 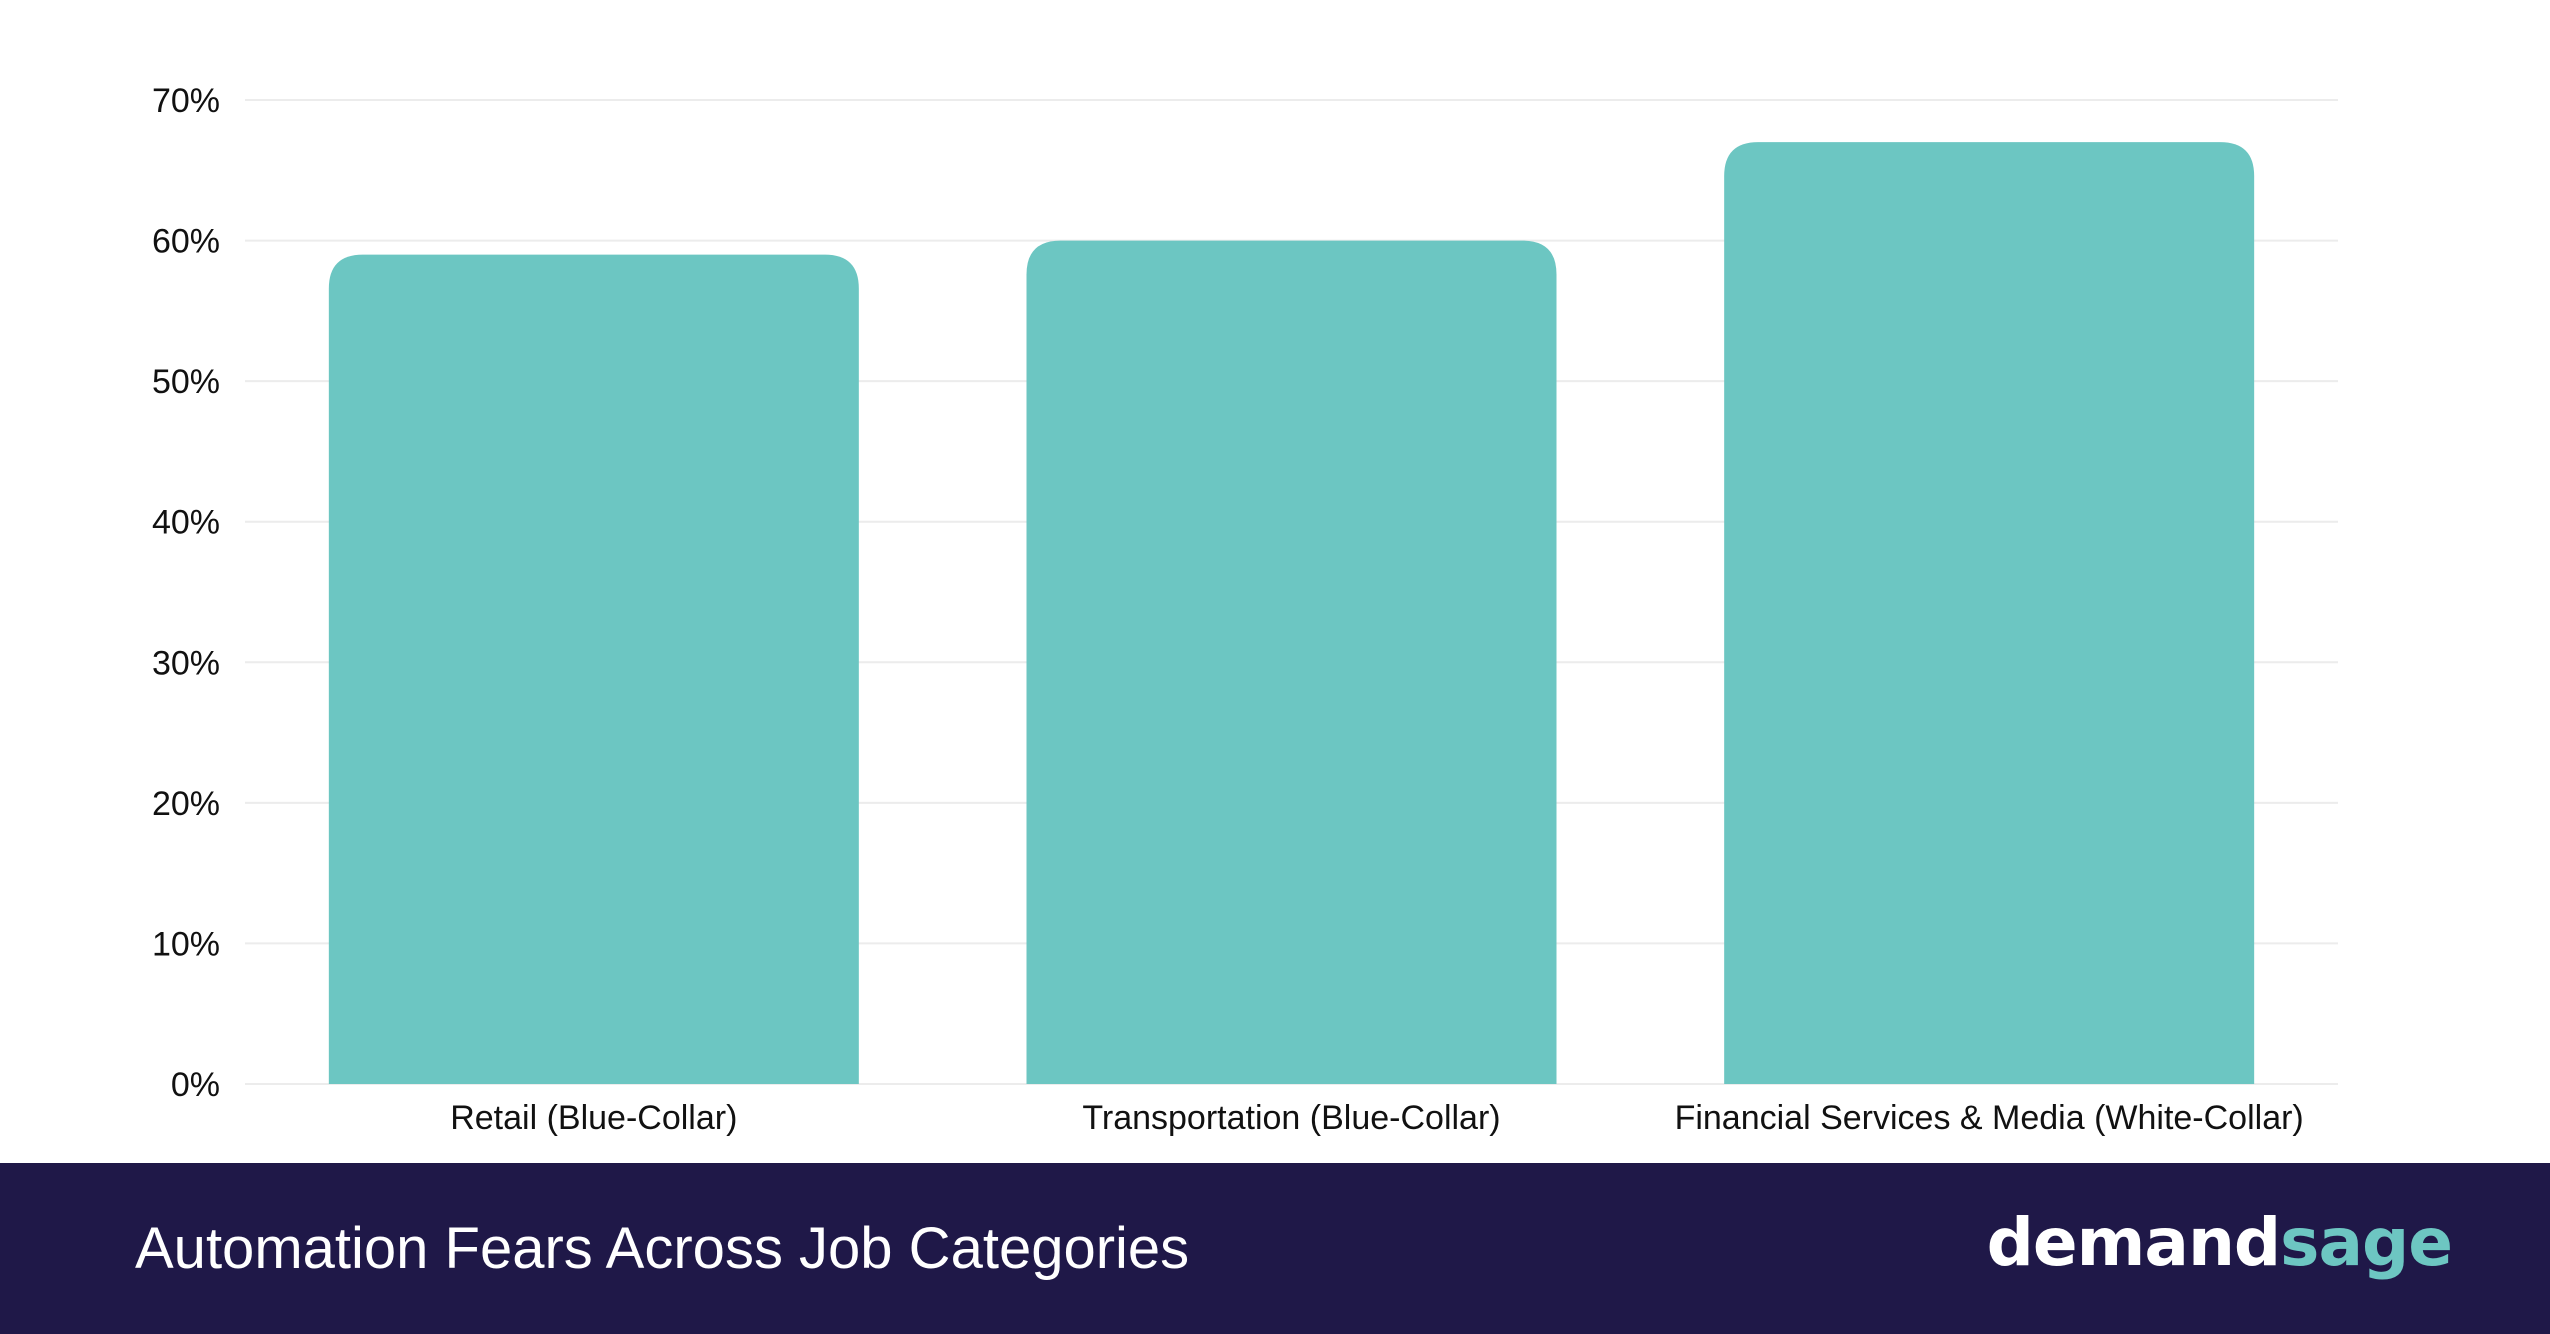 What do you see at coordinates (186, 242) in the screenshot?
I see `y-tick-label: 60%` at bounding box center [186, 242].